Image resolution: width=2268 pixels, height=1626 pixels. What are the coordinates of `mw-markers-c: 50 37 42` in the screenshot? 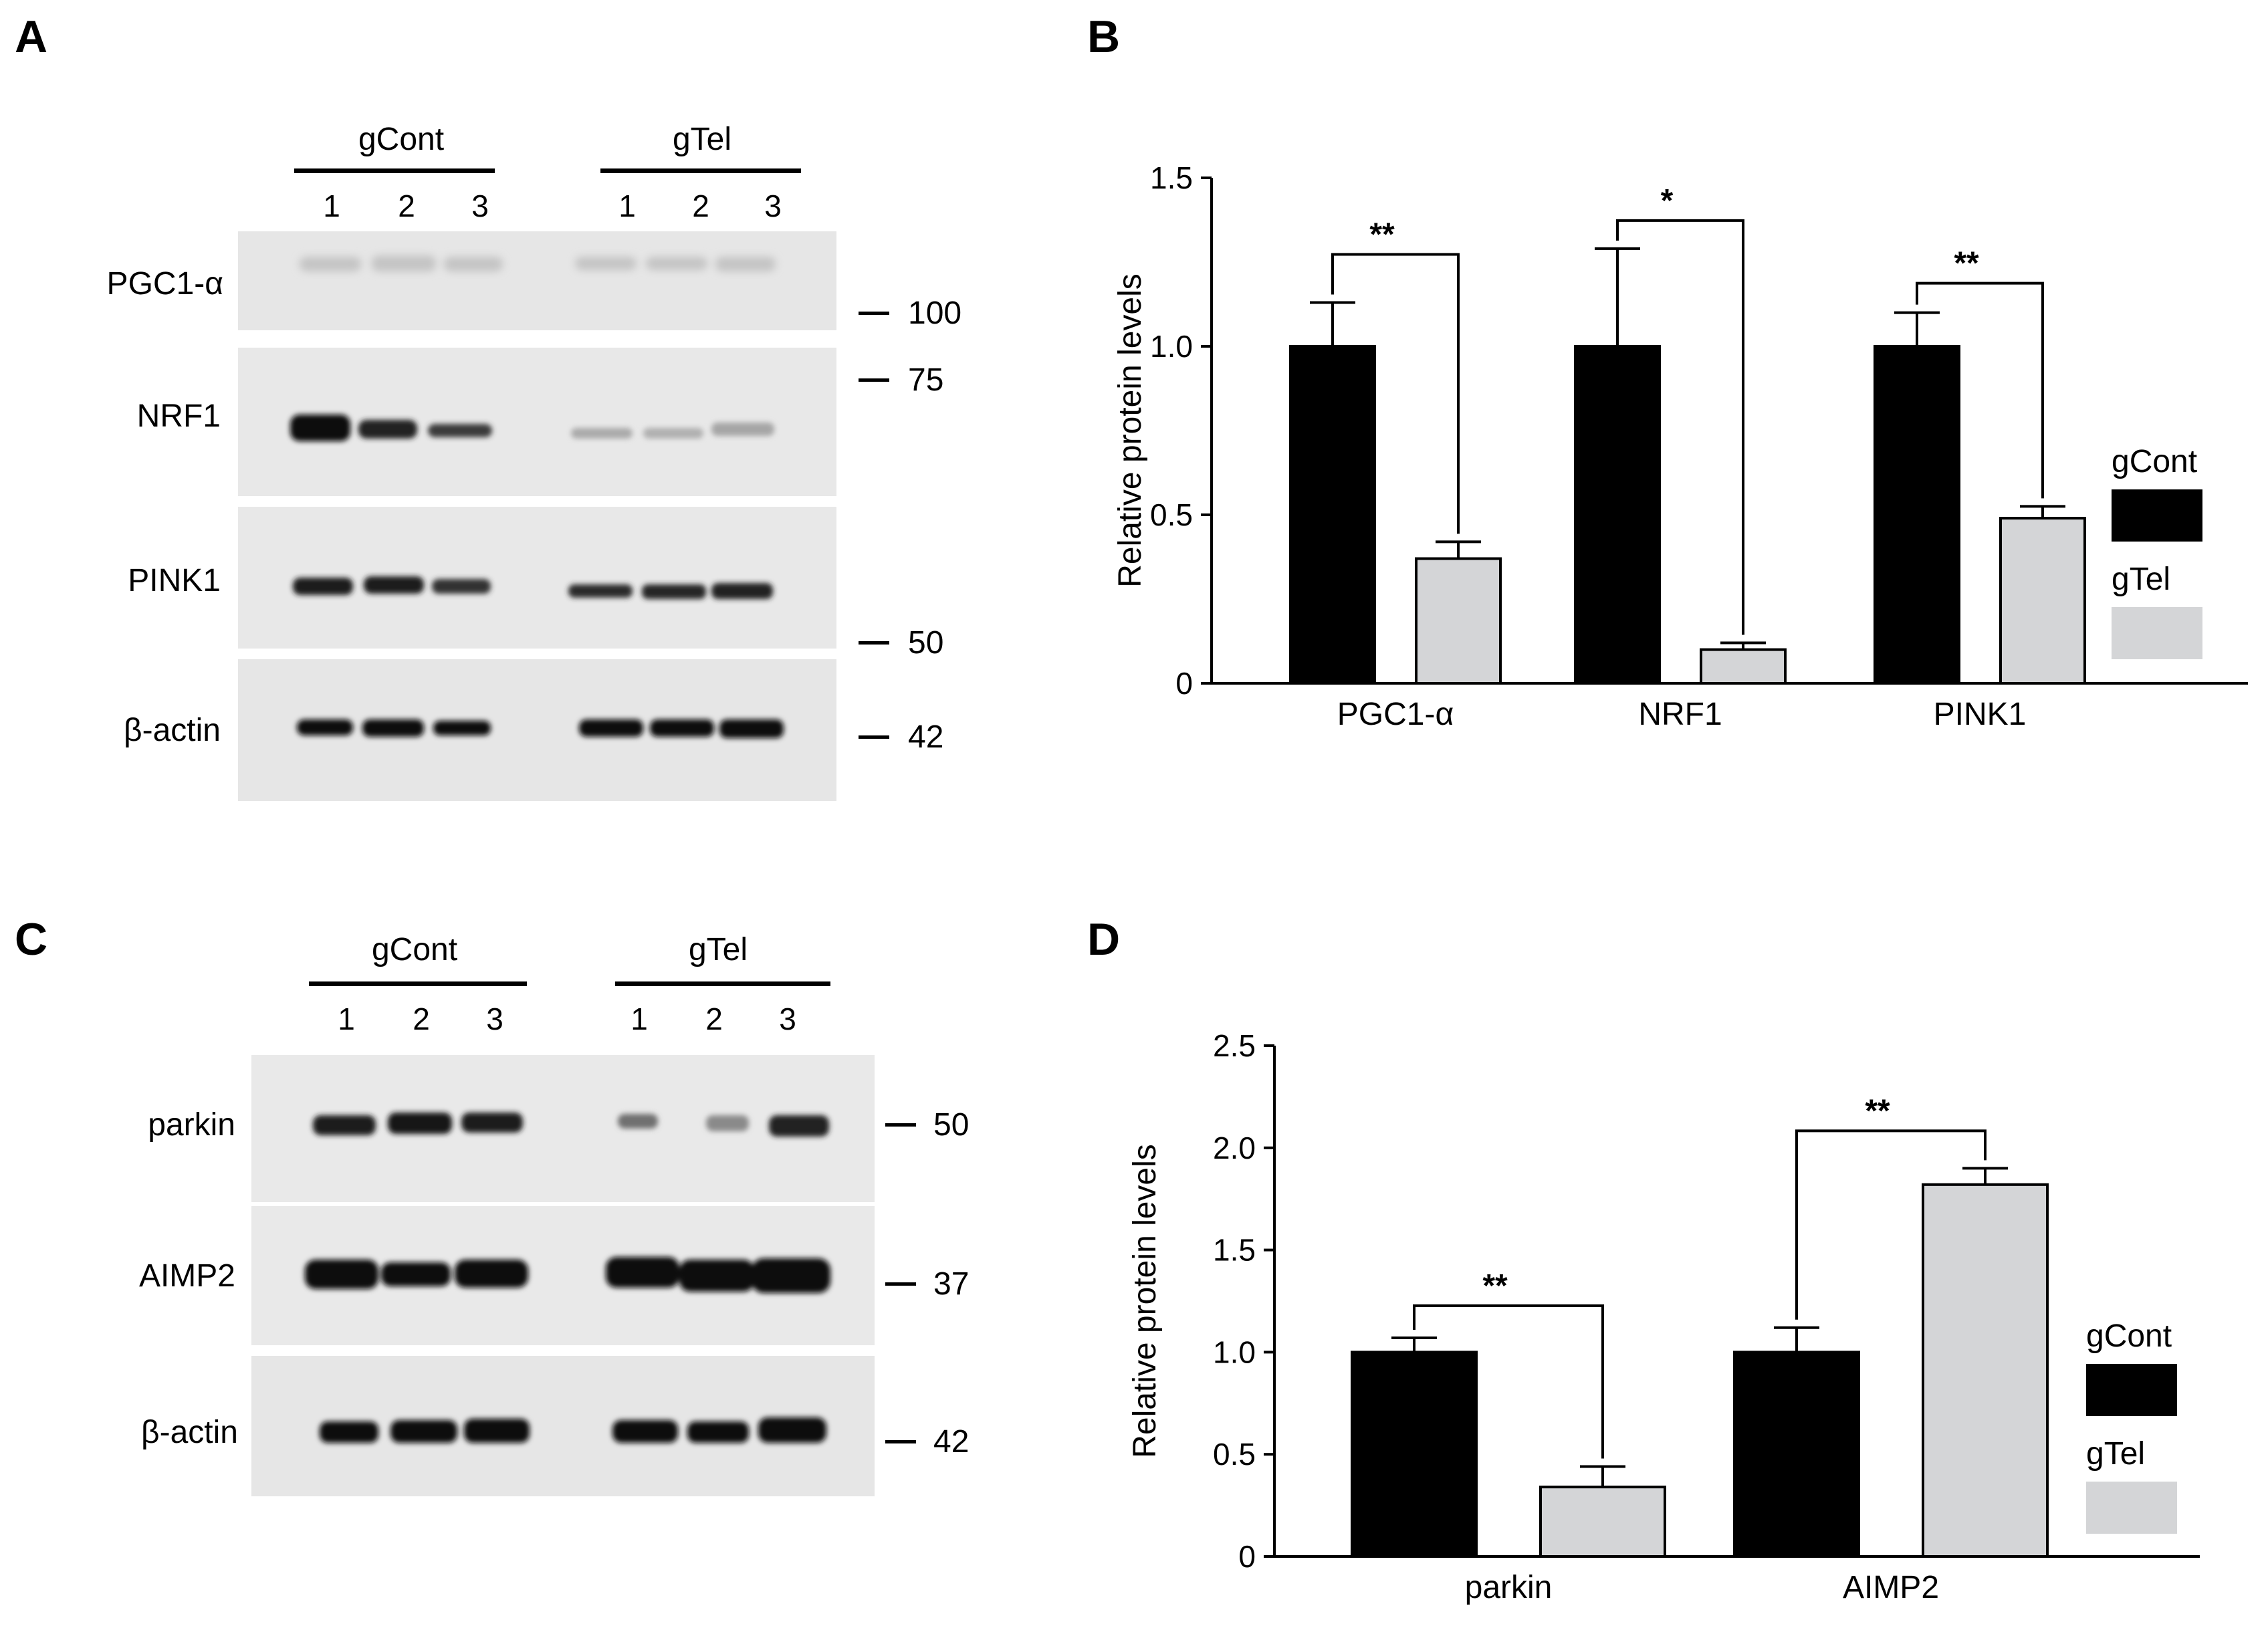 It's located at (927, 1283).